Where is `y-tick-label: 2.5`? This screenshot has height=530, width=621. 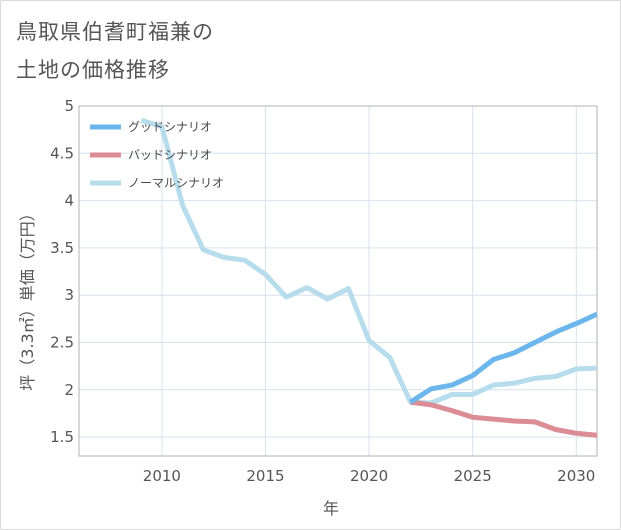 y-tick-label: 2.5 is located at coordinates (62, 342).